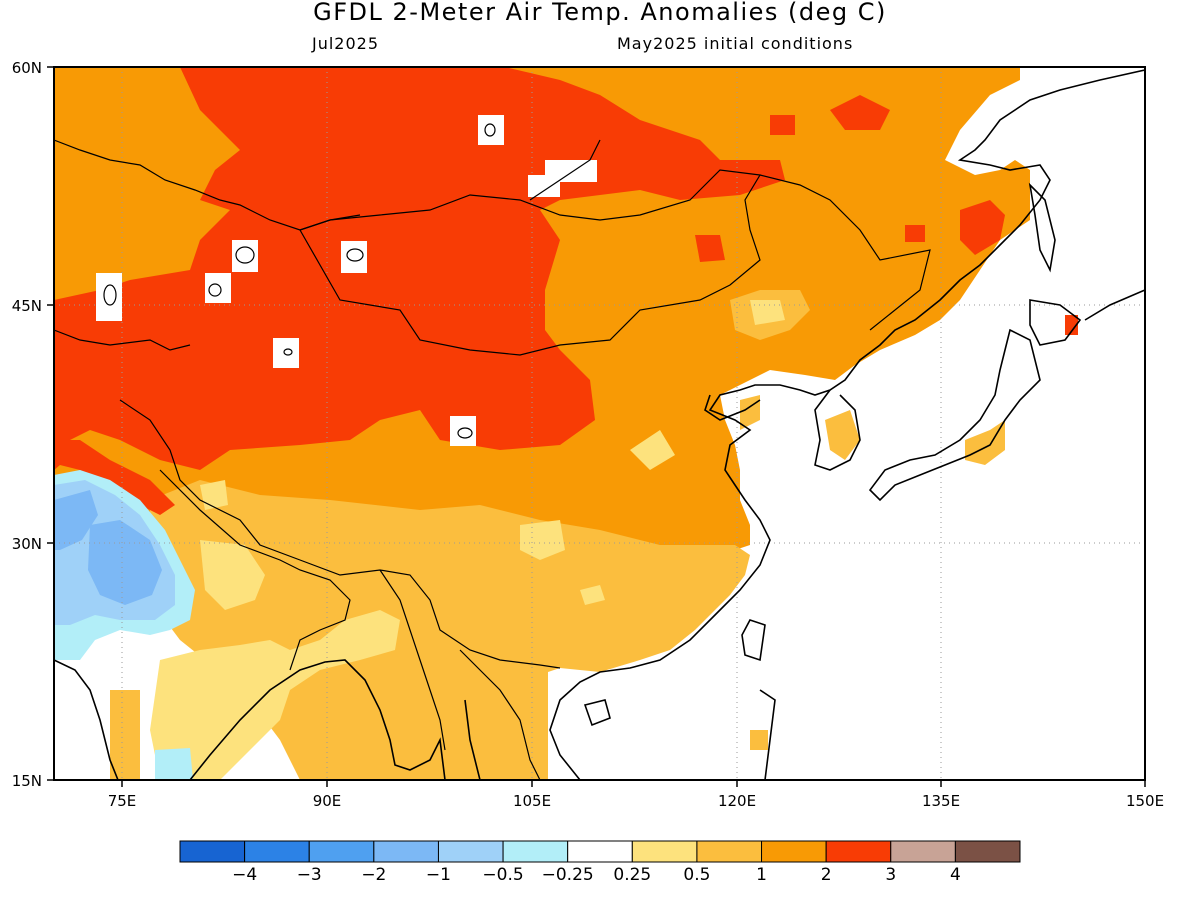 This screenshot has height=900, width=1200. Describe the element at coordinates (530, 262) in the screenshot. I see `mongolia-border` at that location.